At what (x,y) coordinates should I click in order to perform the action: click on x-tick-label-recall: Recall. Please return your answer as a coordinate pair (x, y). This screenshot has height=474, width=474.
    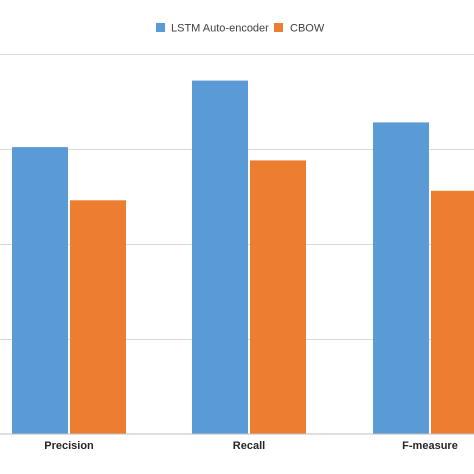
    Looking at the image, I should click on (249, 446).